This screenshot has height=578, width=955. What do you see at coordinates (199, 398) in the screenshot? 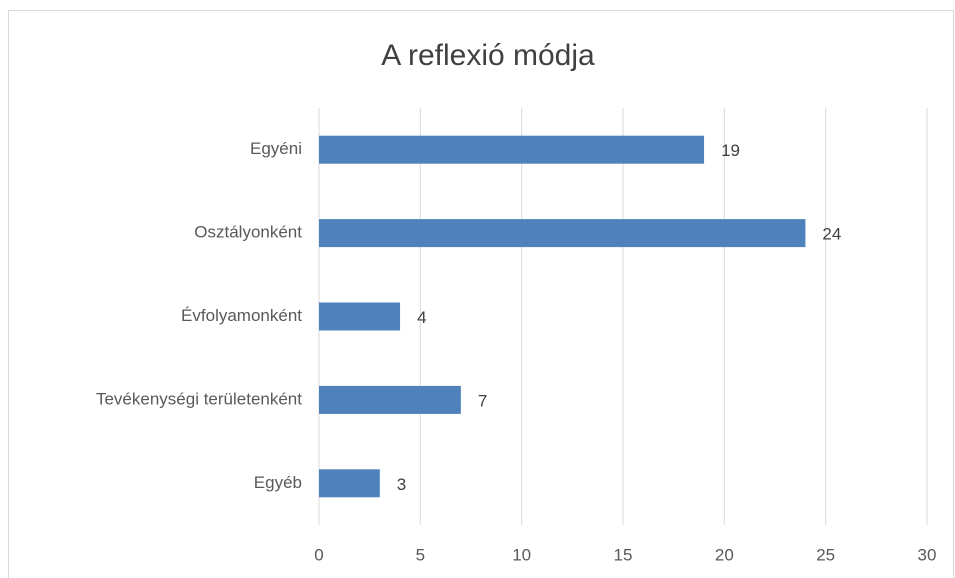
I see `y-tick-label: Tevékenységi területenként` at bounding box center [199, 398].